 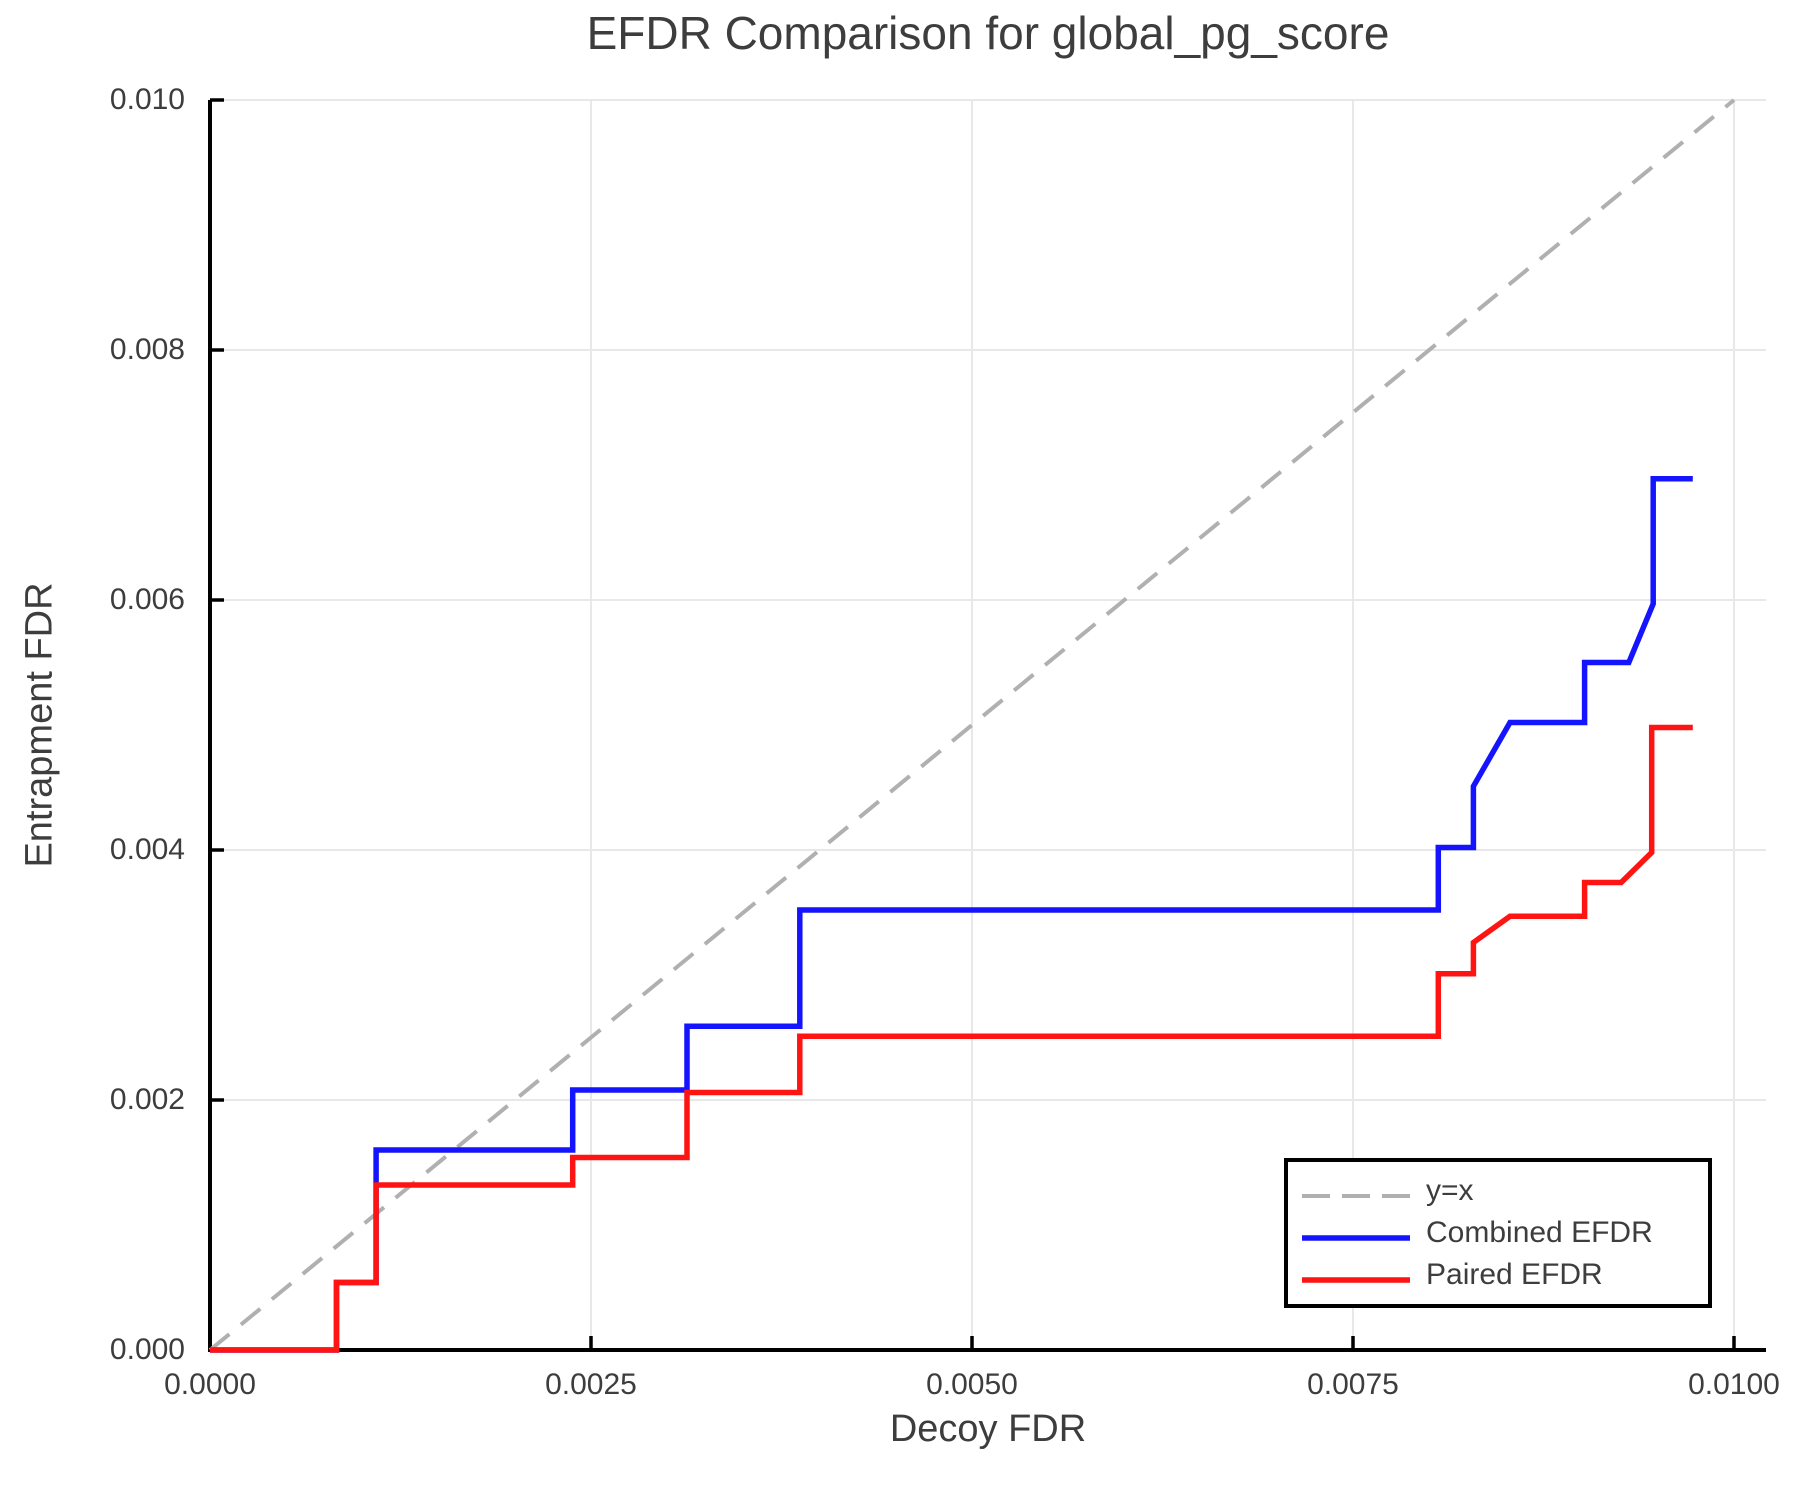 What do you see at coordinates (147, 99) in the screenshot?
I see `y-tick-label: 0.010` at bounding box center [147, 99].